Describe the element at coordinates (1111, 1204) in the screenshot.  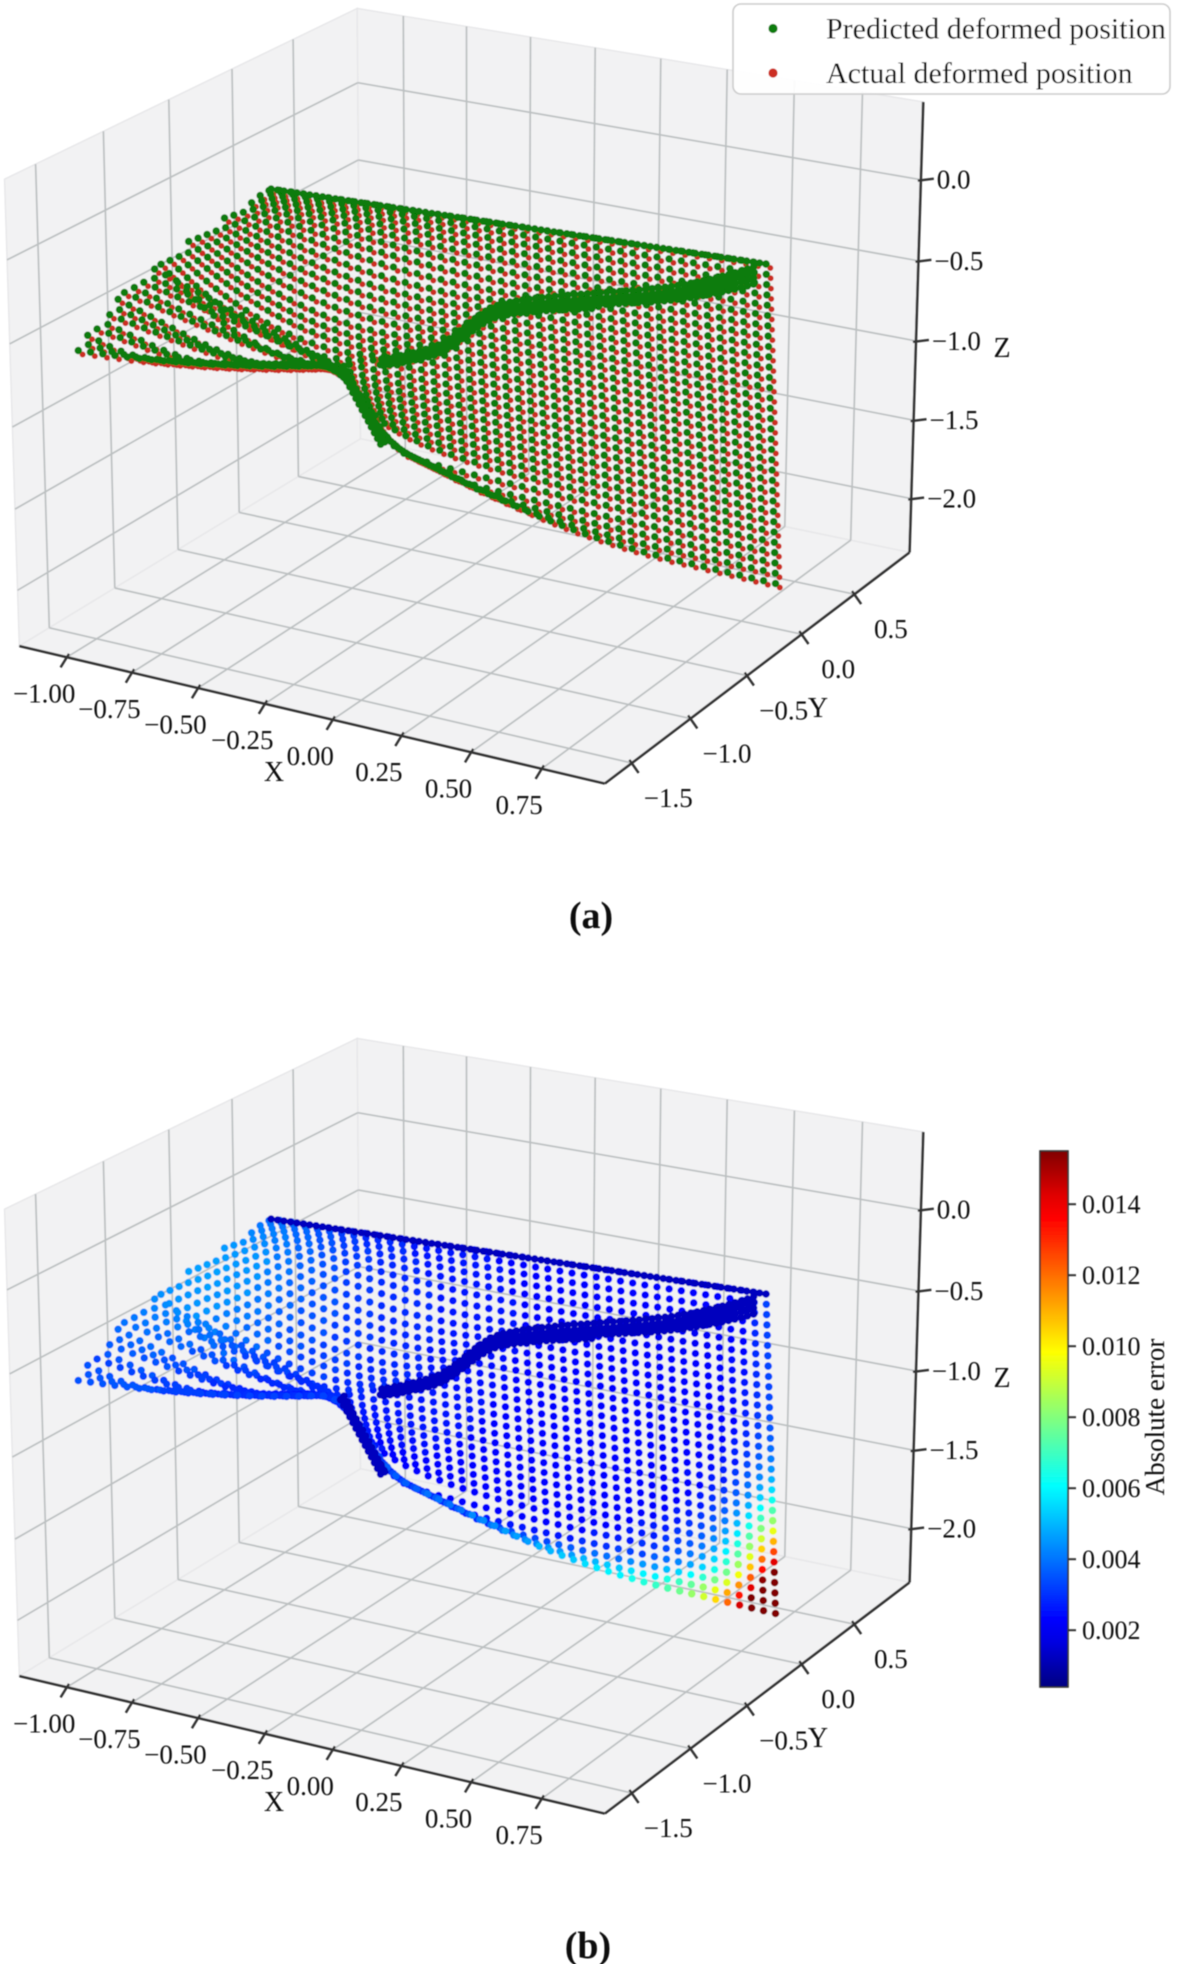
I see `svg-text: 0.014` at that location.